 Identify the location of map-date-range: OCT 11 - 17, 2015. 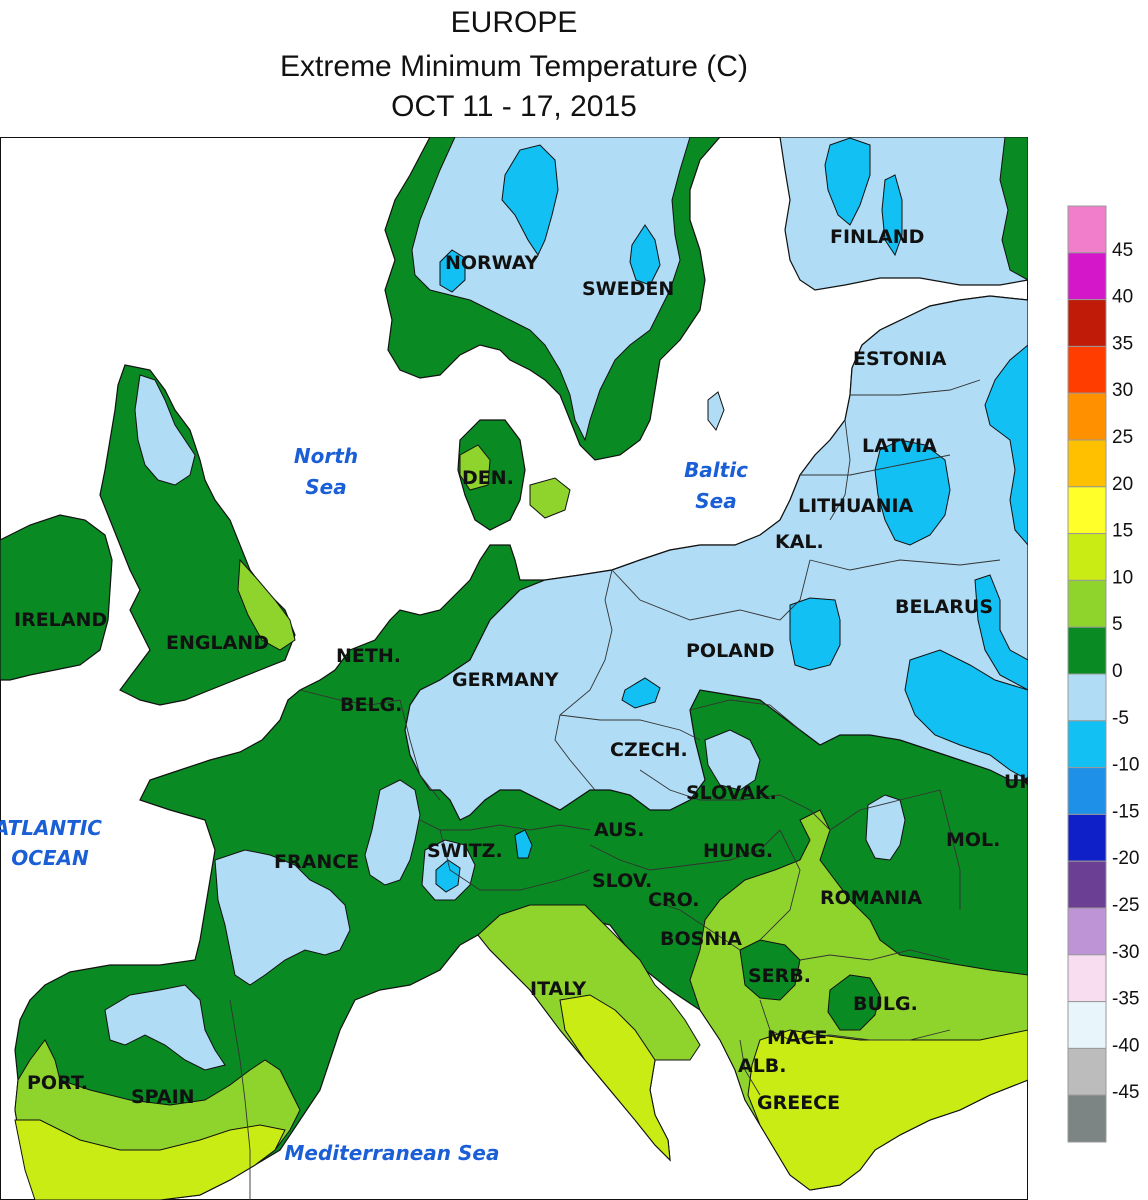
(514, 107).